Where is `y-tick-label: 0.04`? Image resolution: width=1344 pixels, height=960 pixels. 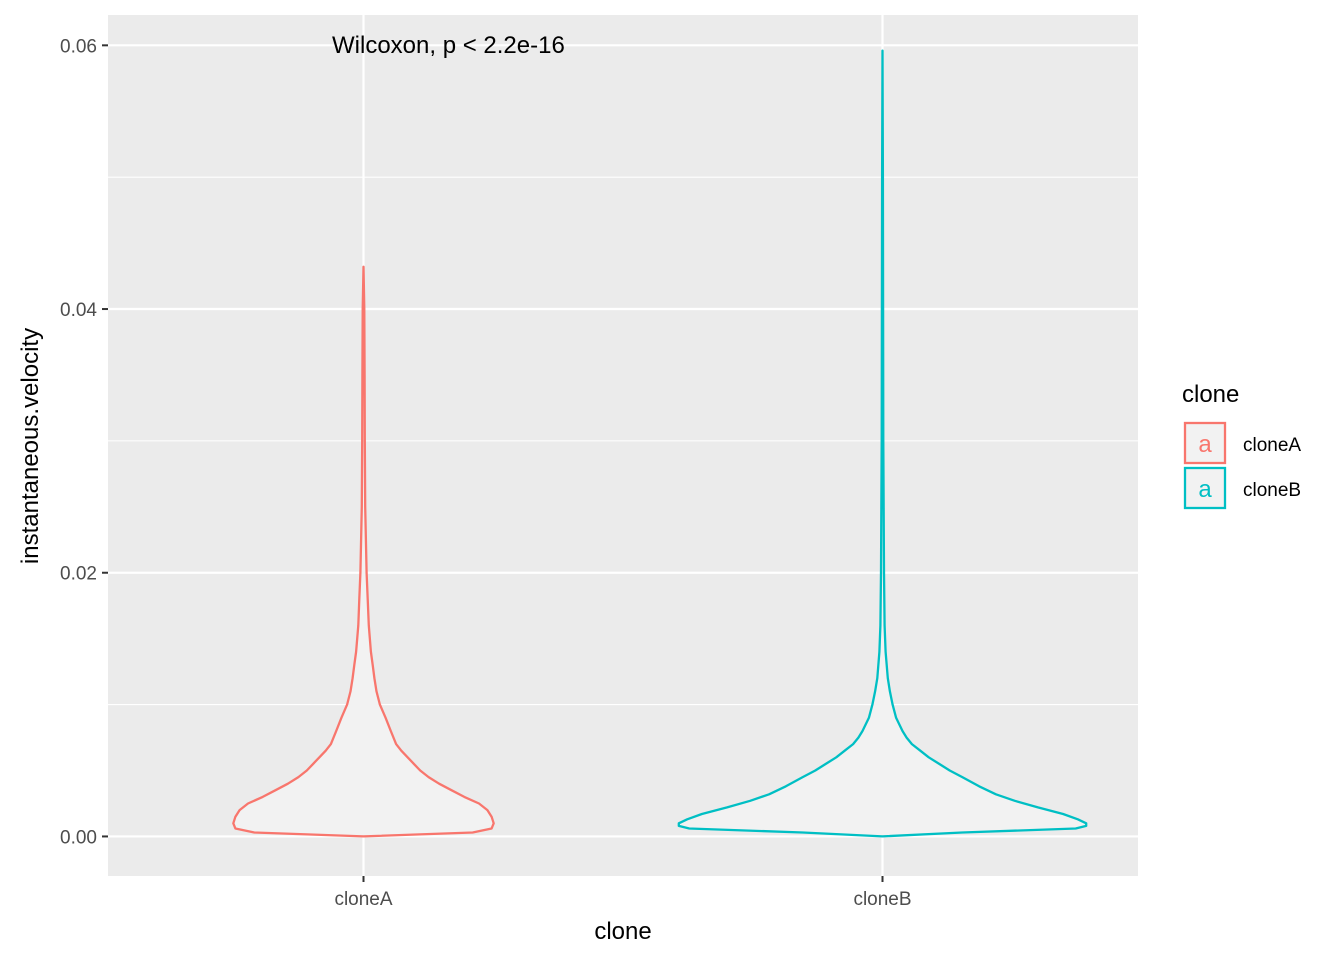 y-tick-label: 0.04 is located at coordinates (78, 310).